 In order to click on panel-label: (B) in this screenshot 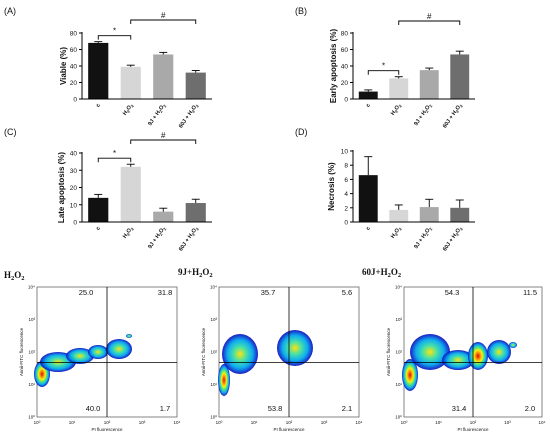, I will do `click(301, 11)`.